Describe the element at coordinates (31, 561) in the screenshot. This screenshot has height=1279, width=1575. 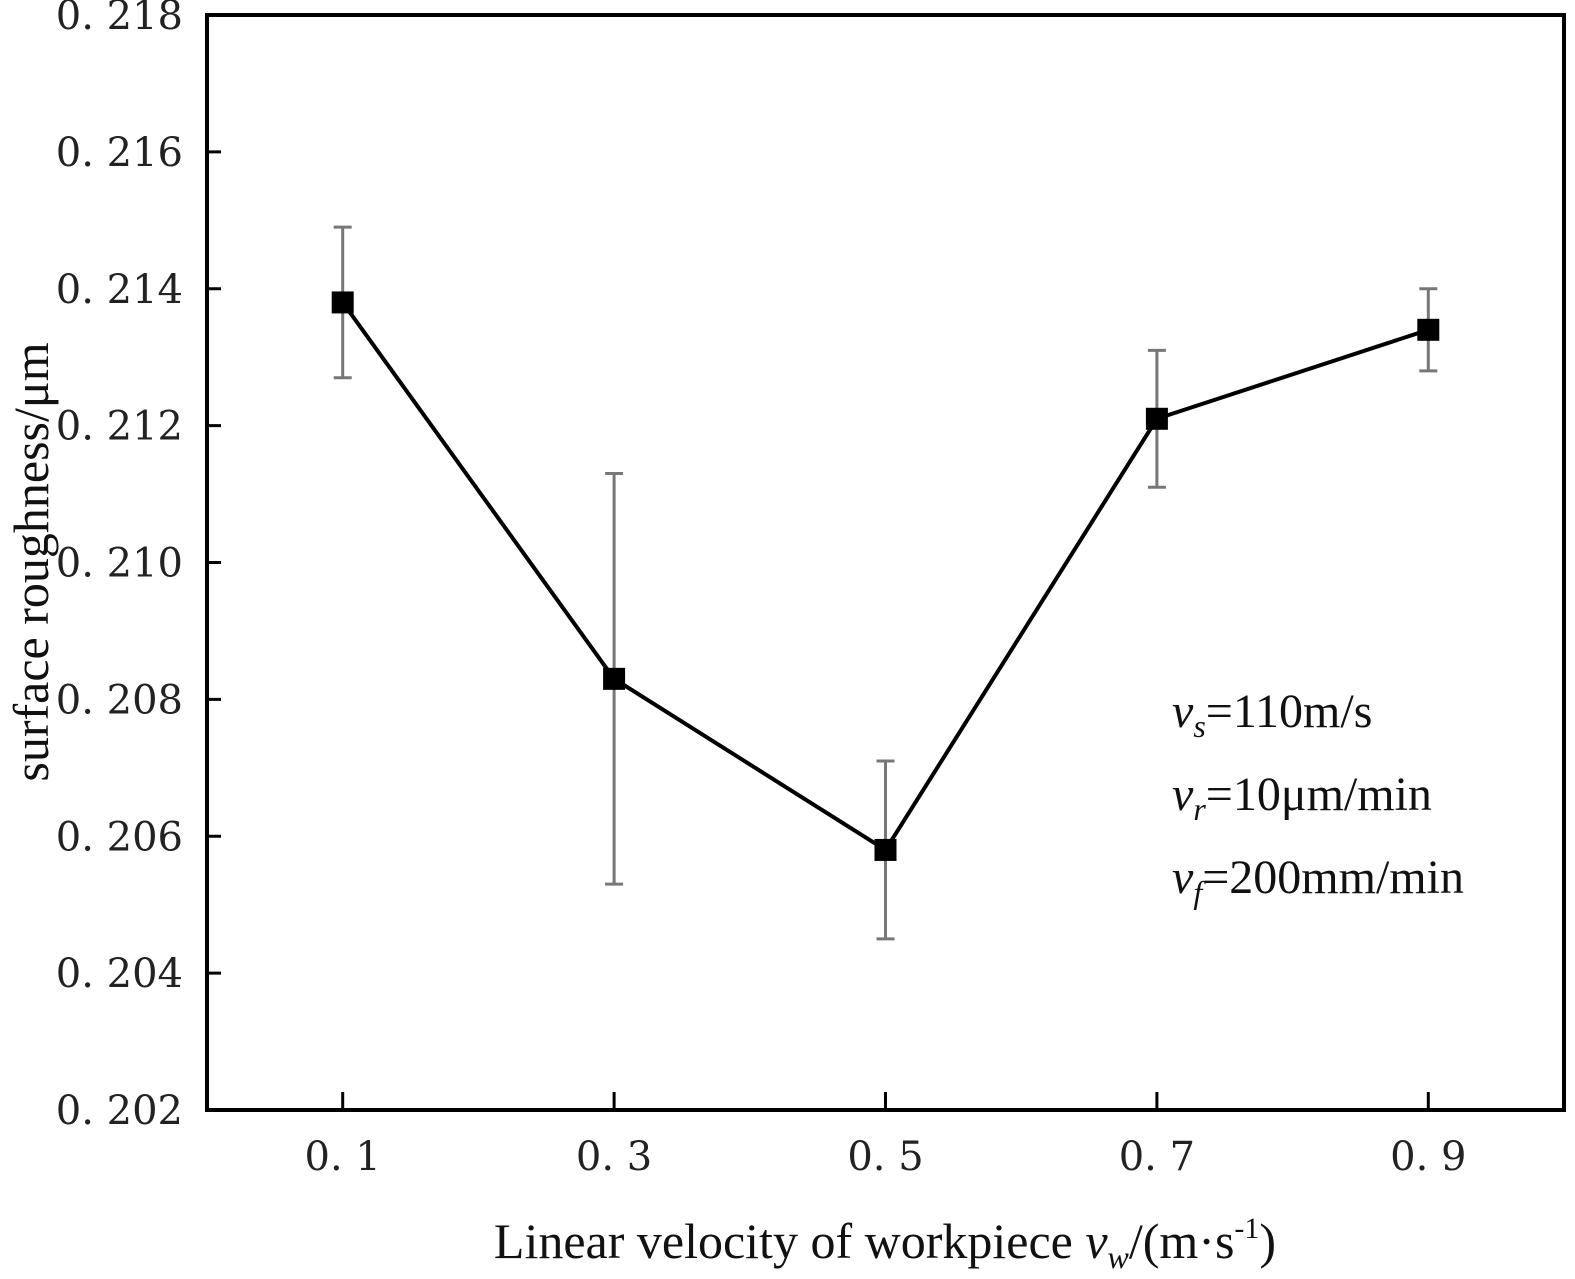
I see `y-axis-title: surface roughness/μm` at that location.